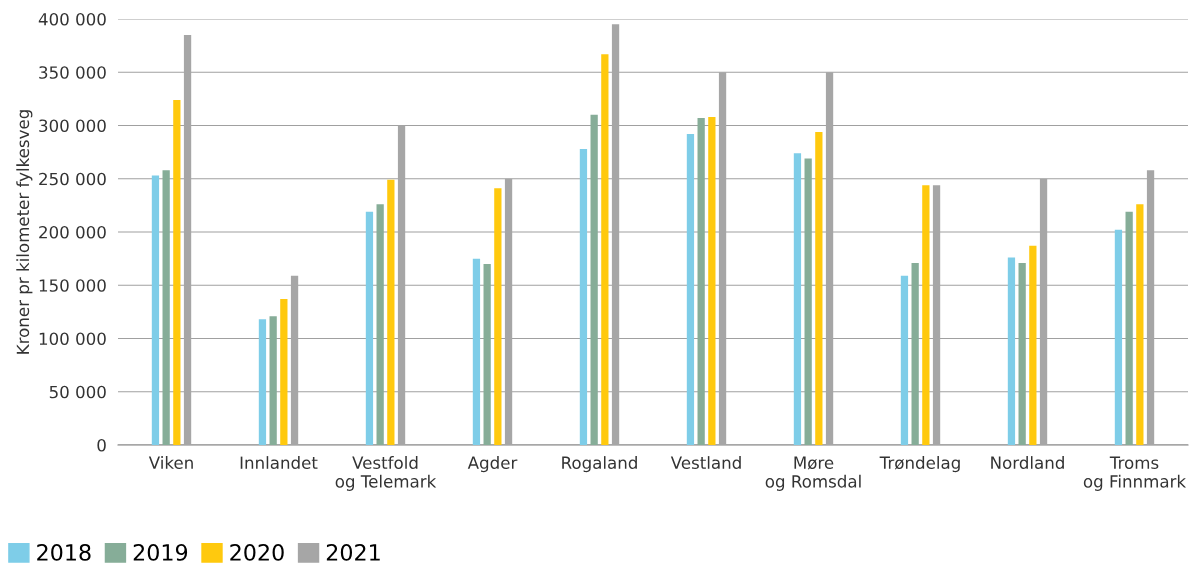  Describe the element at coordinates (386, 473) in the screenshot. I see `x-tick-label: Vestfold og Telemark` at that location.